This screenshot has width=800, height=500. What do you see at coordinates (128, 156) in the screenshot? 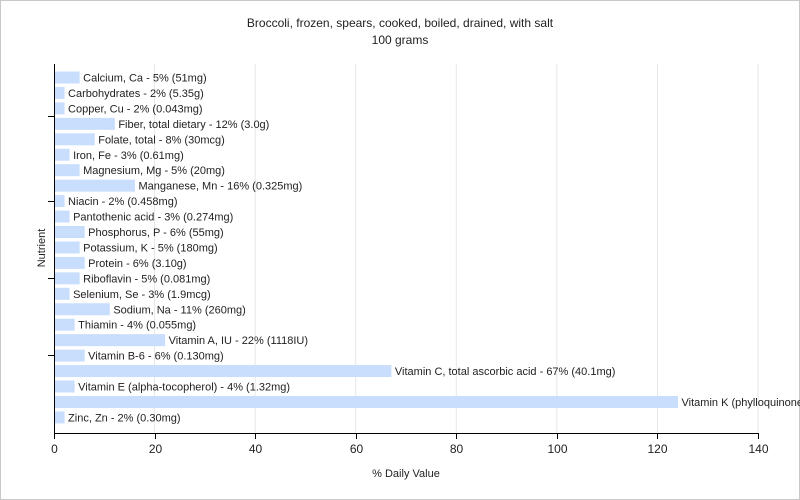
I see `bar-label: Iron, Fe - 3% (0.61mg)` at bounding box center [128, 156].